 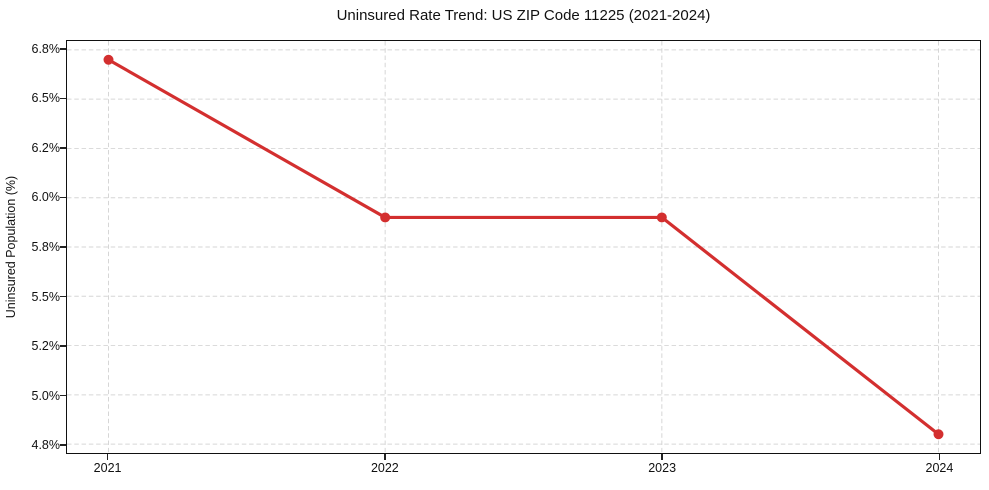 What do you see at coordinates (46, 48) in the screenshot?
I see `y-tick-label: 6.8%` at bounding box center [46, 48].